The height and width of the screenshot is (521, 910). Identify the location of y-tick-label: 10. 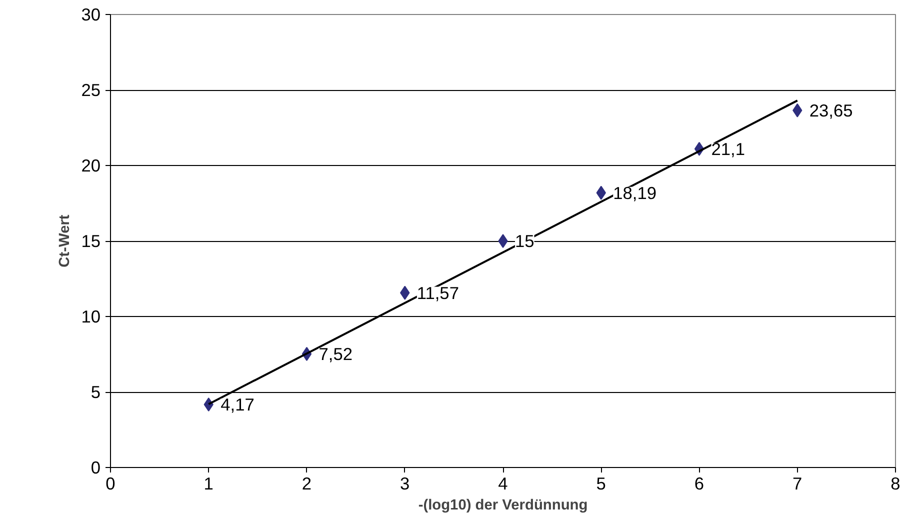
(91, 316).